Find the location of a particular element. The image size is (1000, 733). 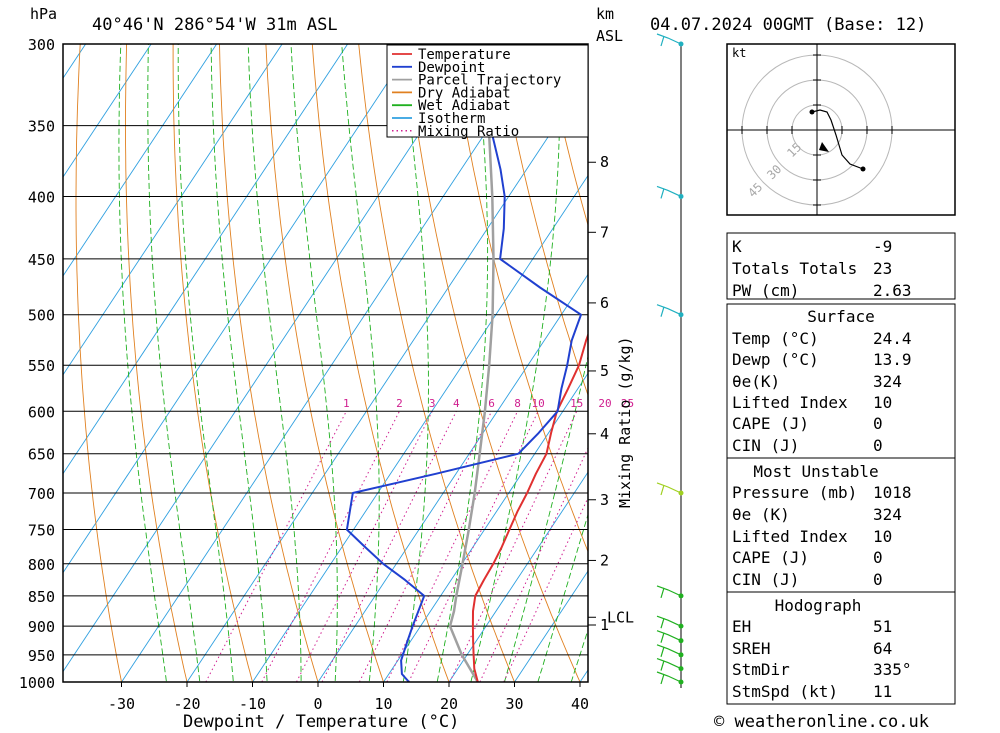

mixing-ratio-label: 15 is located at coordinates (576, 403).